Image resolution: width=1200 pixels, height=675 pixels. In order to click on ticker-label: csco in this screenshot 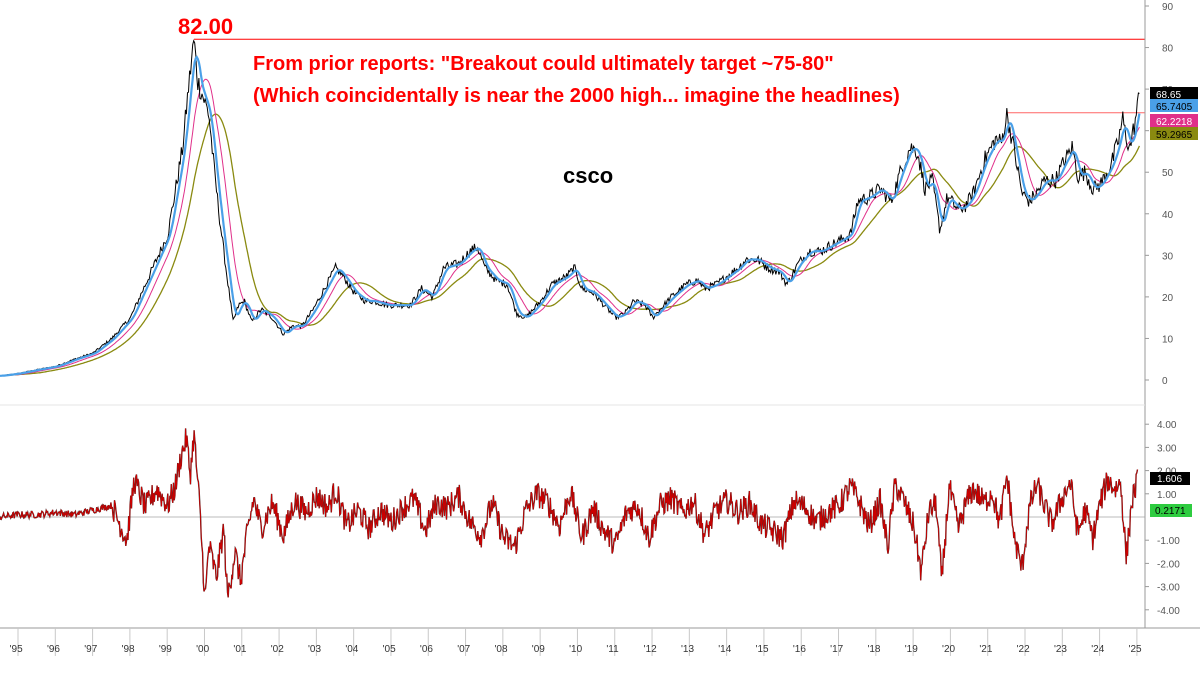, I will do `click(588, 175)`.